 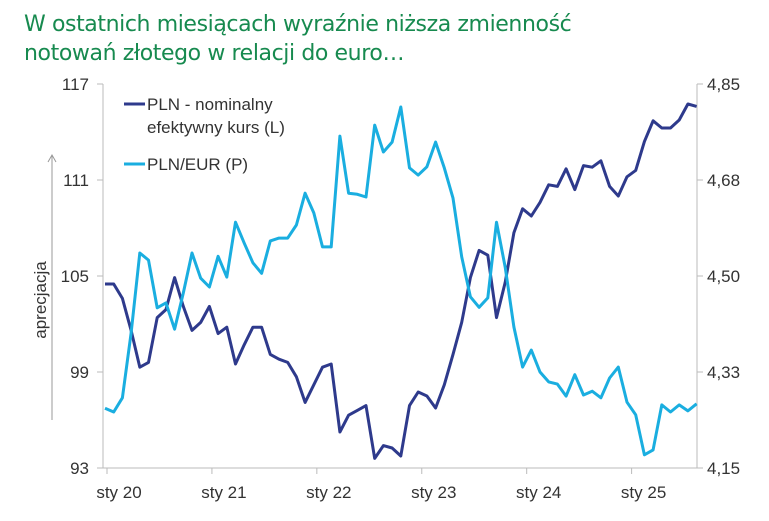 What do you see at coordinates (223, 492) in the screenshot?
I see `x-tick-label: sty 21` at bounding box center [223, 492].